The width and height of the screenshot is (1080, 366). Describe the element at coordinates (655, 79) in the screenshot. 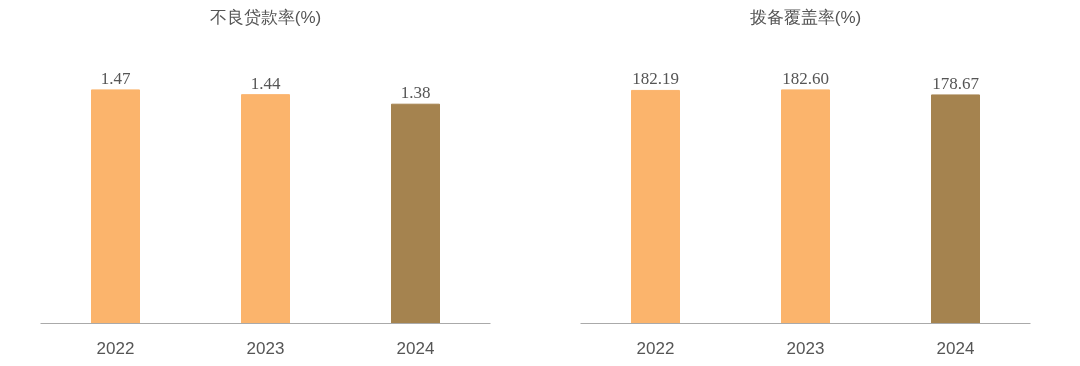

I see `data-label: 182.19` at that location.